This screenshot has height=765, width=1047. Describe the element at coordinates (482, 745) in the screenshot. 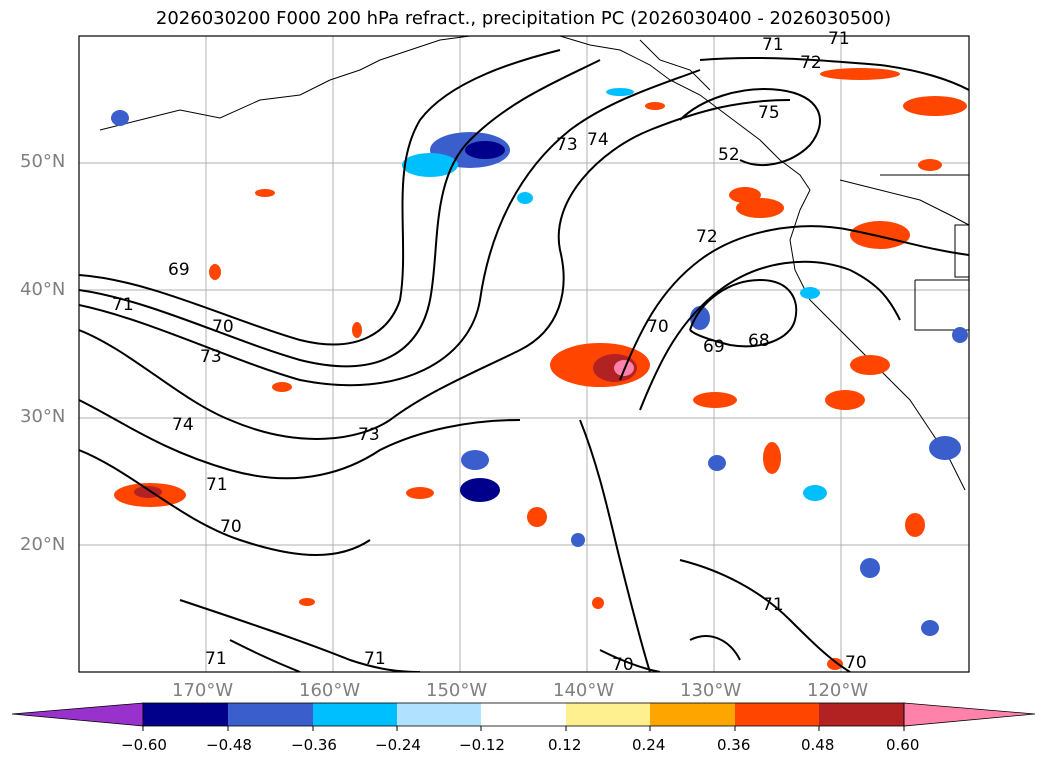

I see `colorbar-tick-label: −0.12` at that location.